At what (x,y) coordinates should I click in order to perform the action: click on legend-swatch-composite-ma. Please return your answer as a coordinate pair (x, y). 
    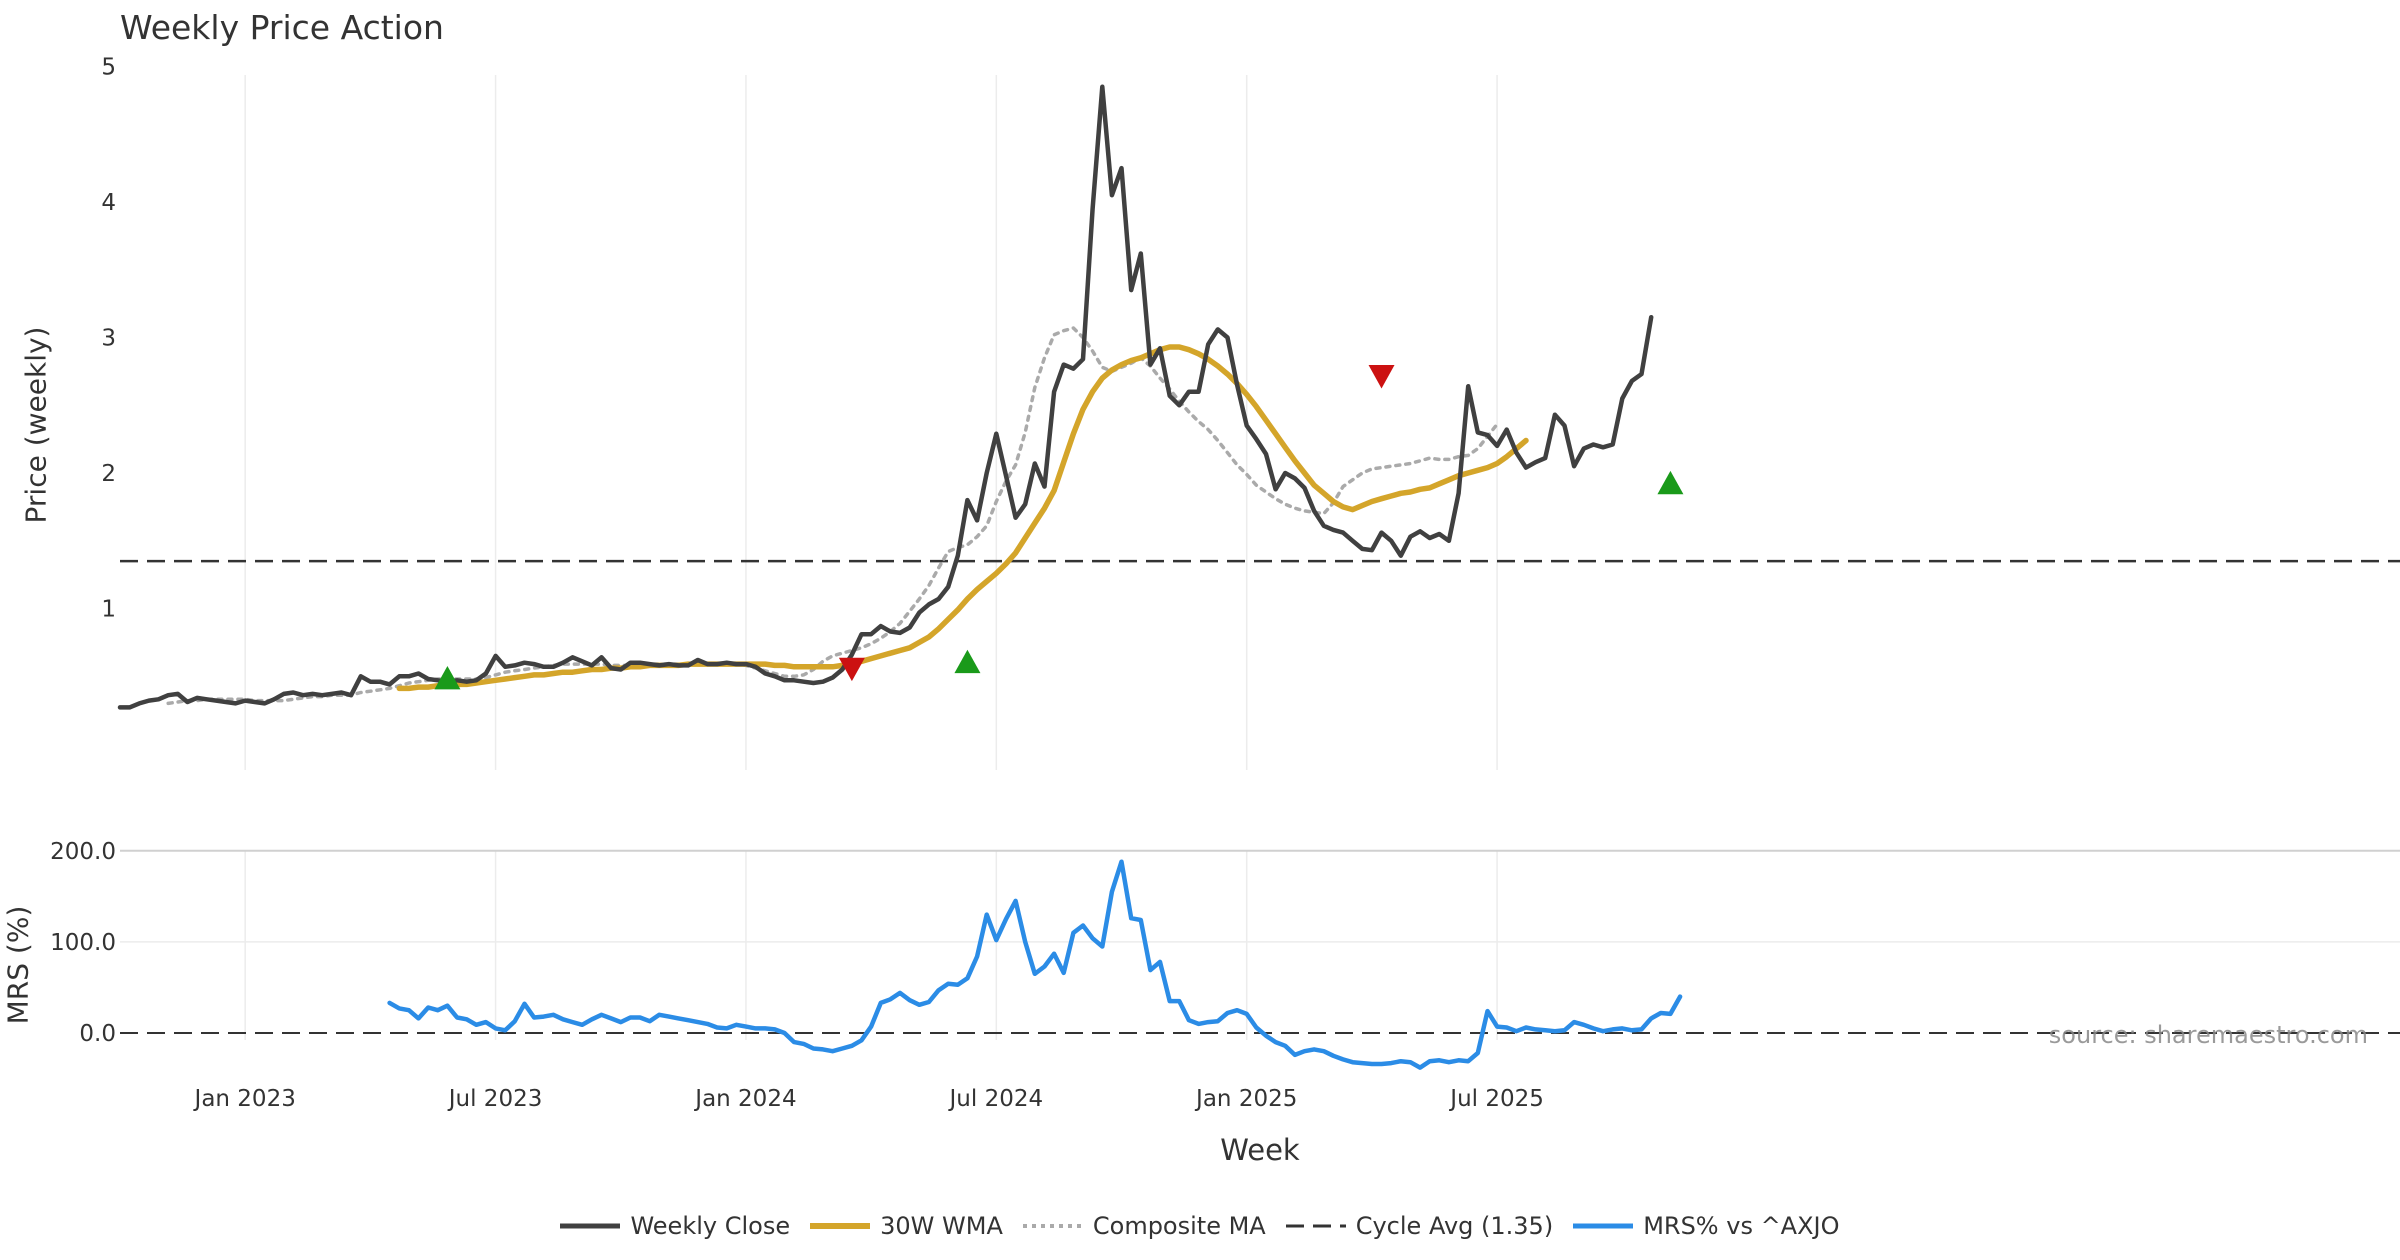
    Looking at the image, I should click on (1052, 1226).